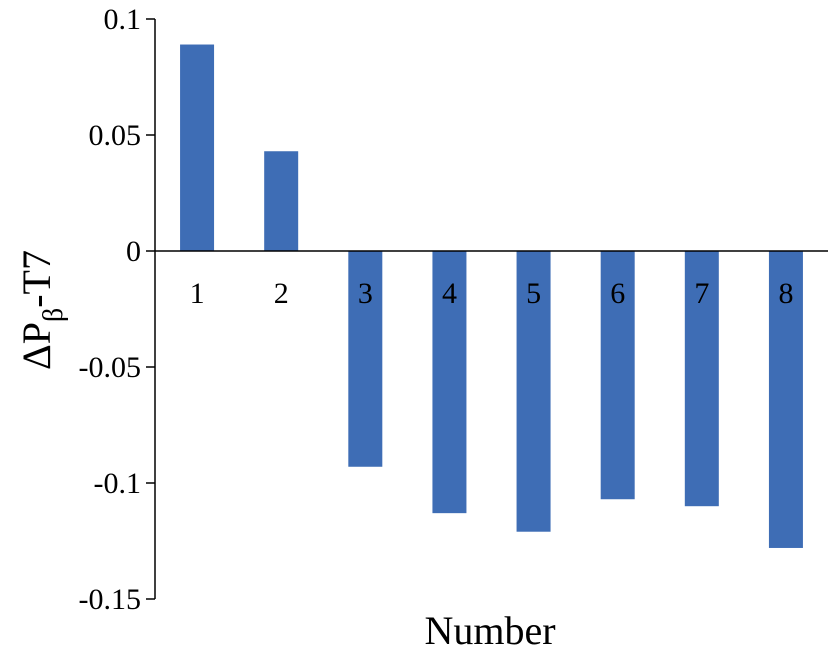 This screenshot has width=829, height=654. I want to click on x-axis-title: Number, so click(489, 630).